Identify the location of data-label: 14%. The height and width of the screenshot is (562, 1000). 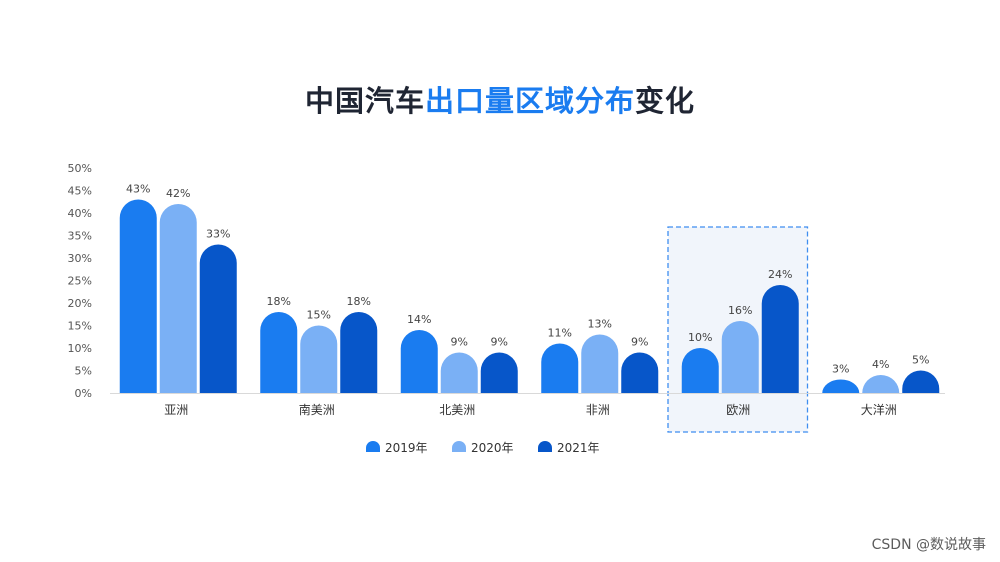
(419, 319).